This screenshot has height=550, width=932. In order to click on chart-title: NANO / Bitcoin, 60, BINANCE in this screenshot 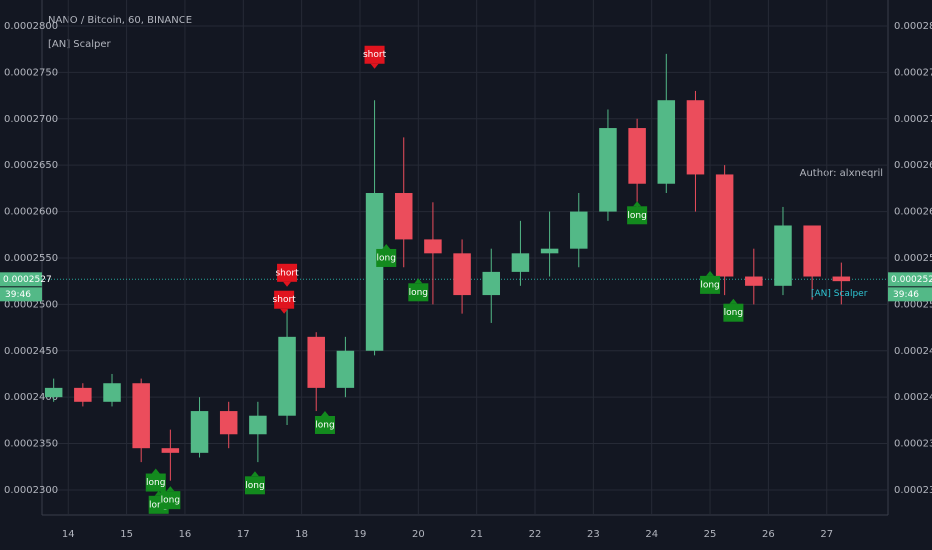, I will do `click(120, 20)`.